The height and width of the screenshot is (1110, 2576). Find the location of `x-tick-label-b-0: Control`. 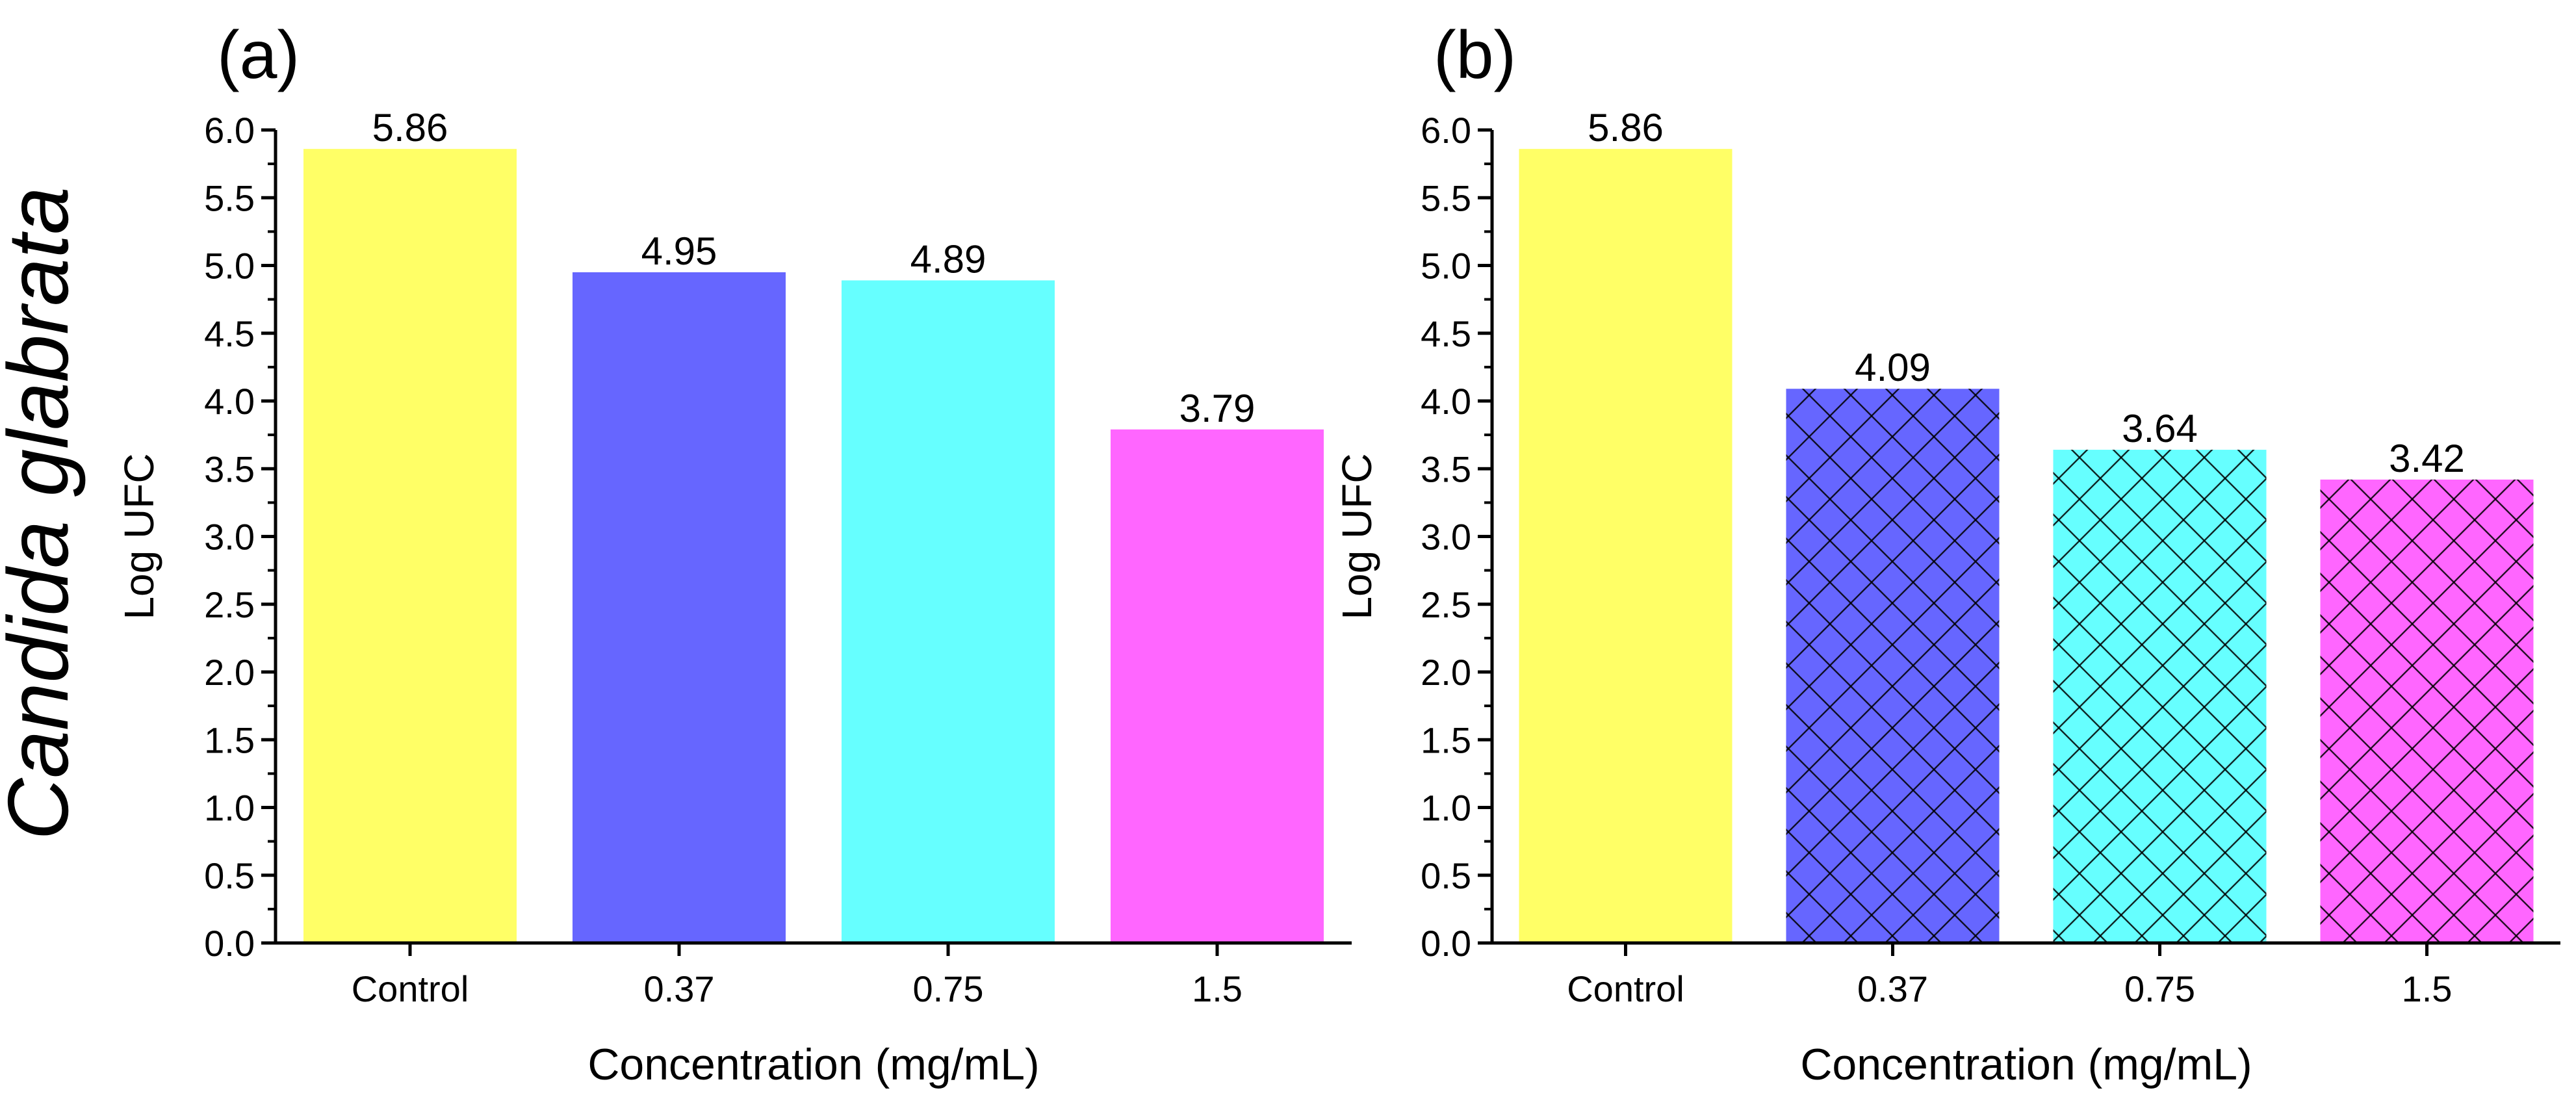

x-tick-label-b-0: Control is located at coordinates (1625, 989).